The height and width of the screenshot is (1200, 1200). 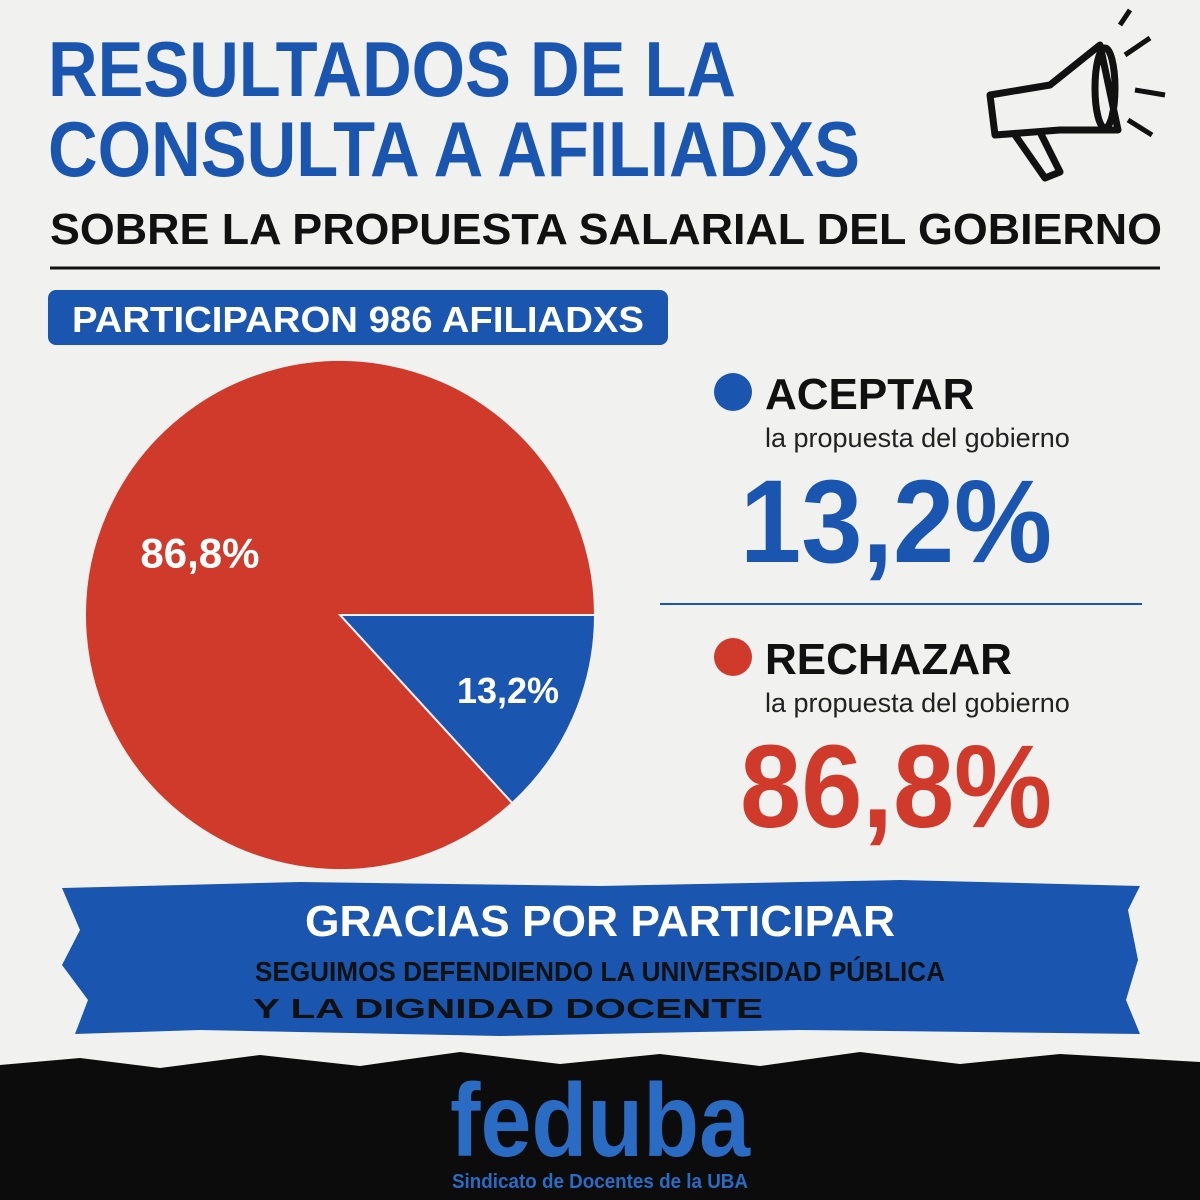 I want to click on badge, so click(x=358, y=317).